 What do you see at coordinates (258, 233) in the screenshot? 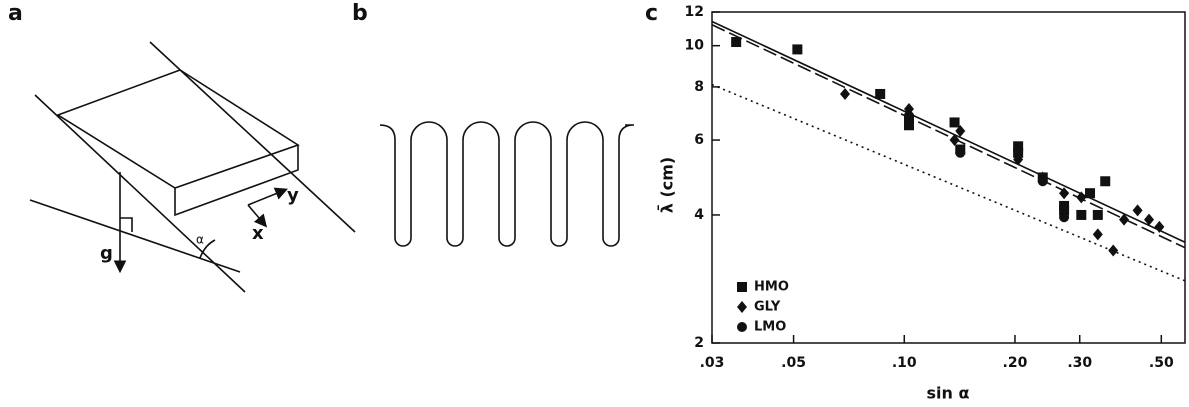
I see `x-label: x` at bounding box center [258, 233].